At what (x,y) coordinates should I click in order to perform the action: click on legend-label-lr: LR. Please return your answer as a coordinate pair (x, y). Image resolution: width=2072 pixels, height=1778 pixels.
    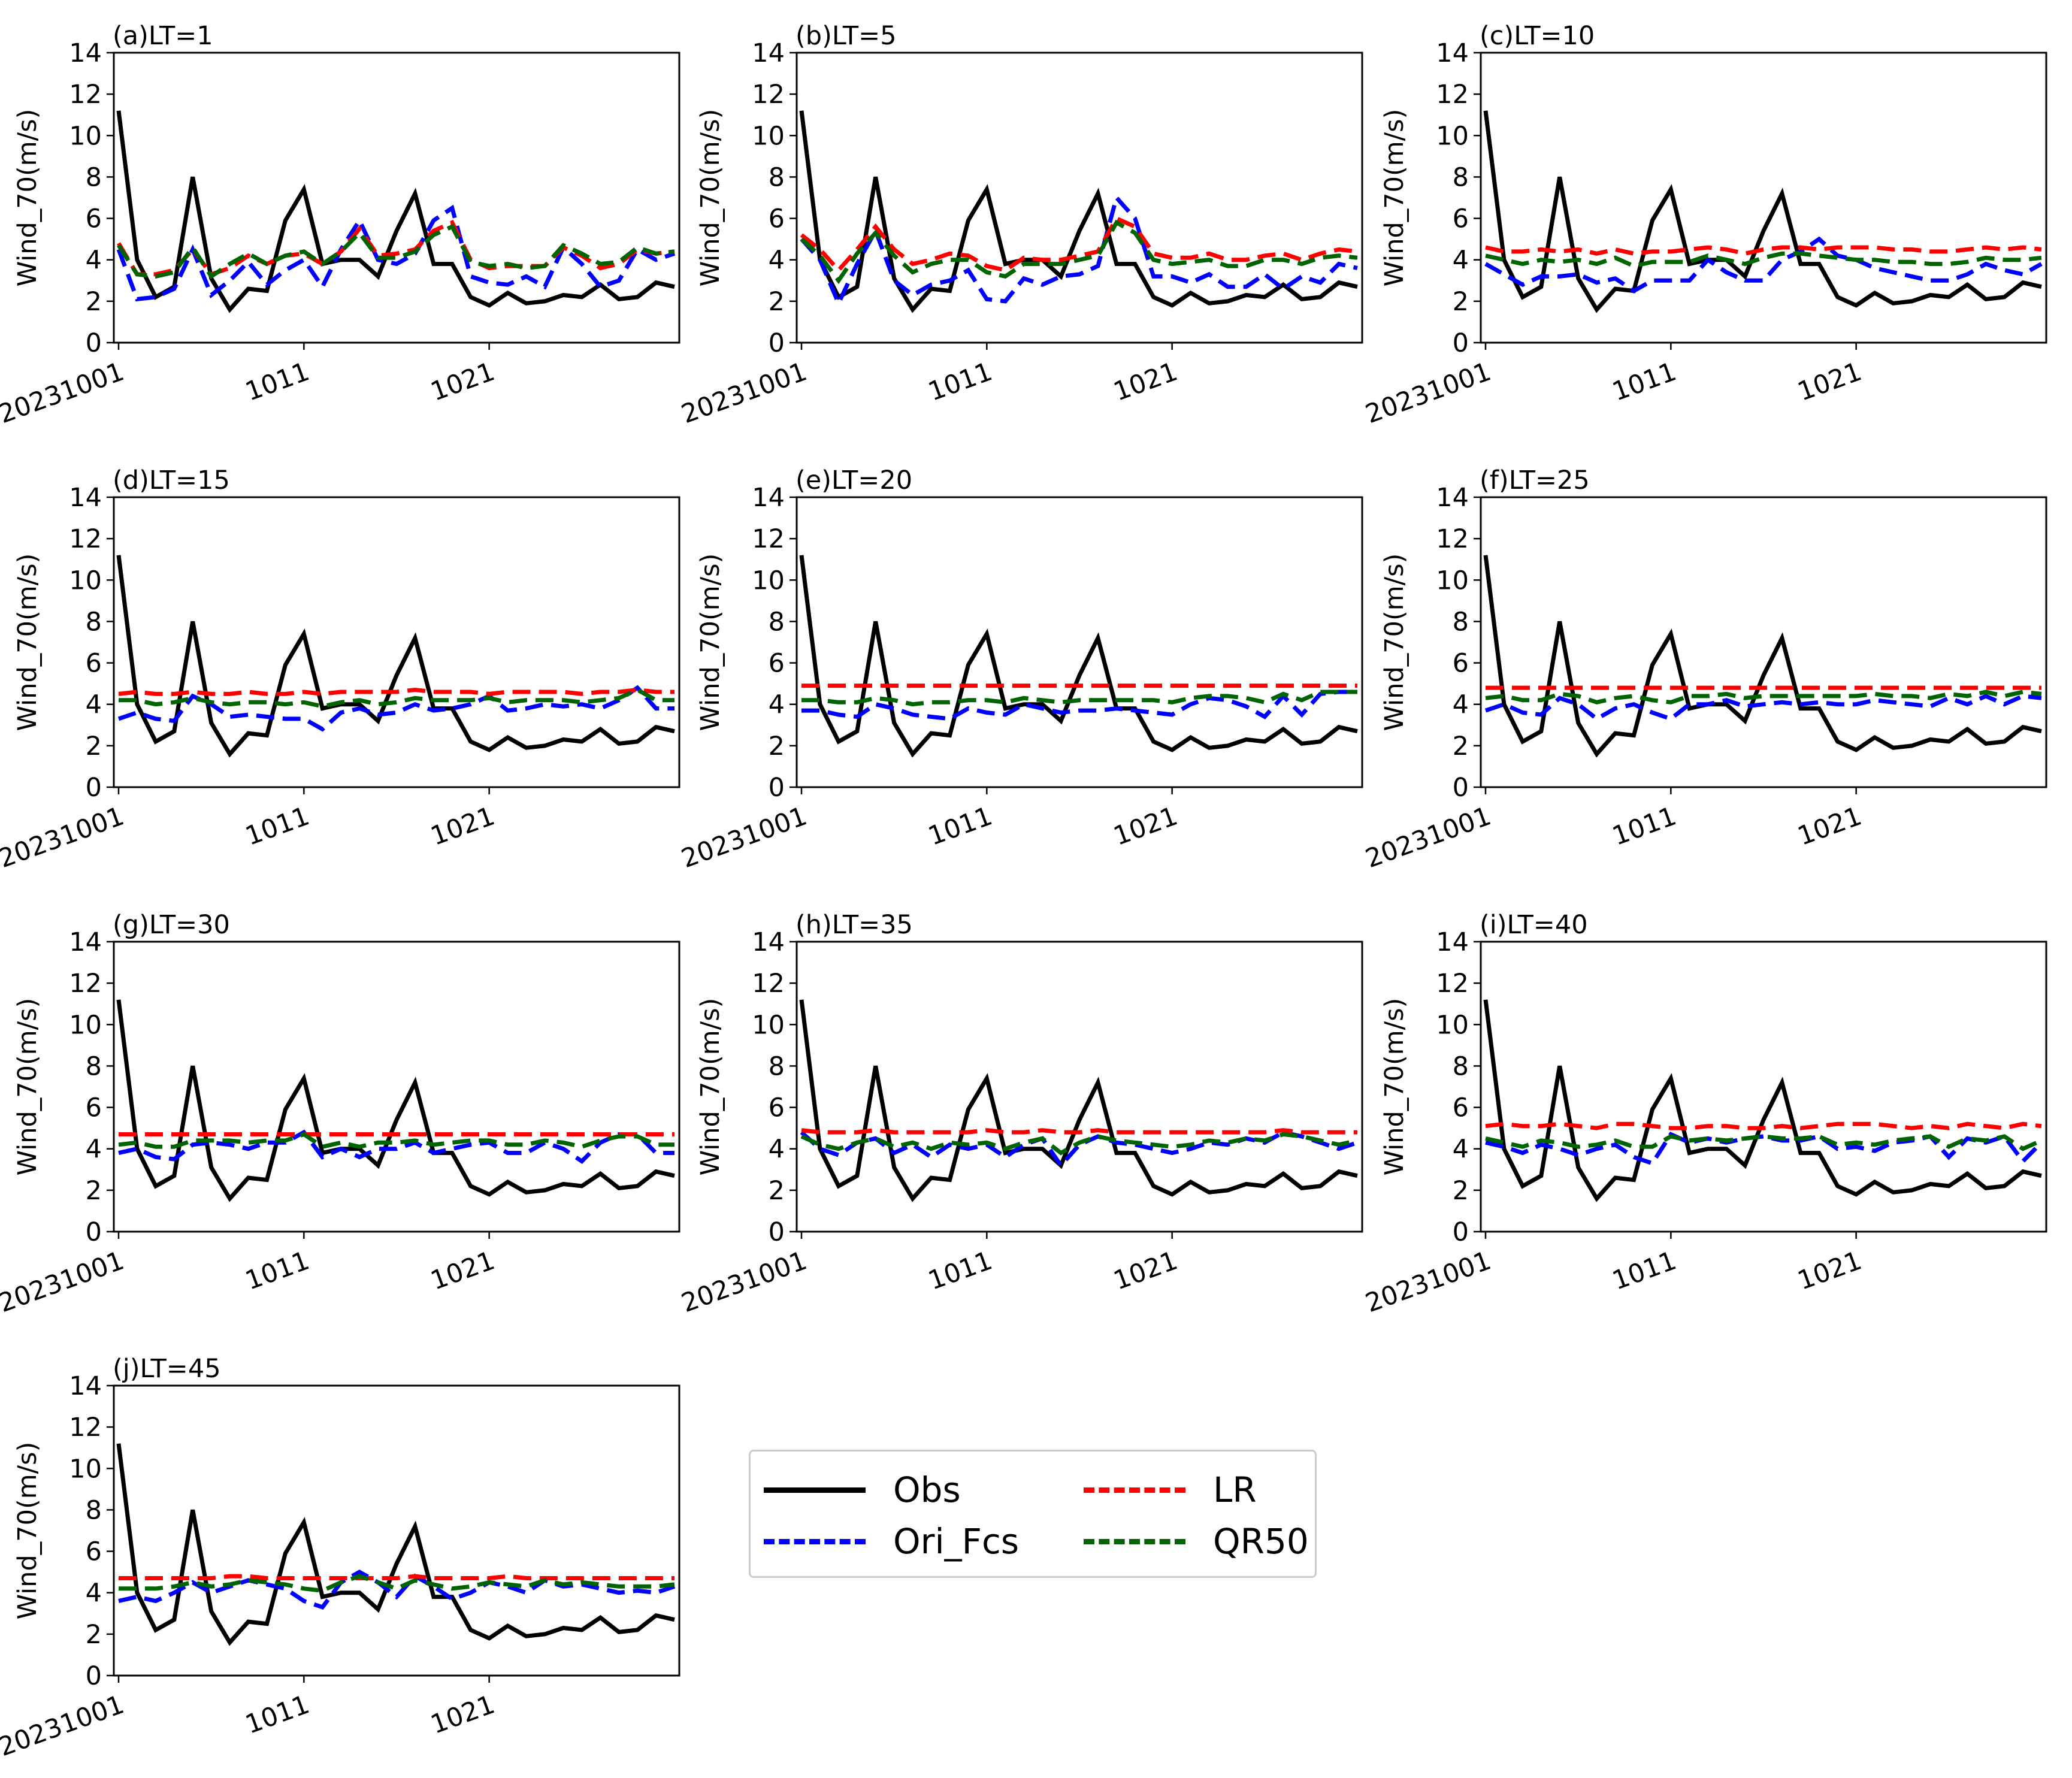
    Looking at the image, I should click on (1235, 1489).